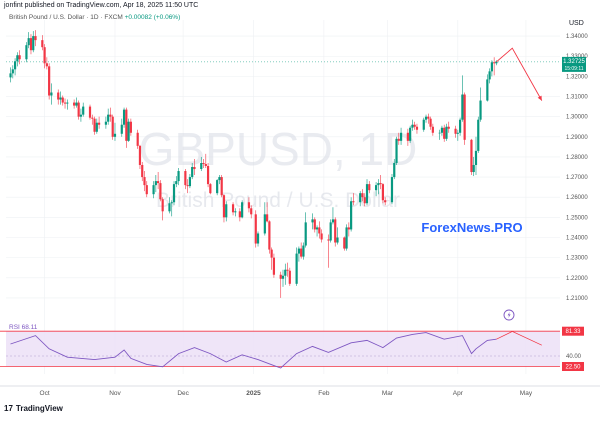  What do you see at coordinates (278, 149) in the screenshot?
I see `watermark-title: GBPUSD, 1D` at bounding box center [278, 149].